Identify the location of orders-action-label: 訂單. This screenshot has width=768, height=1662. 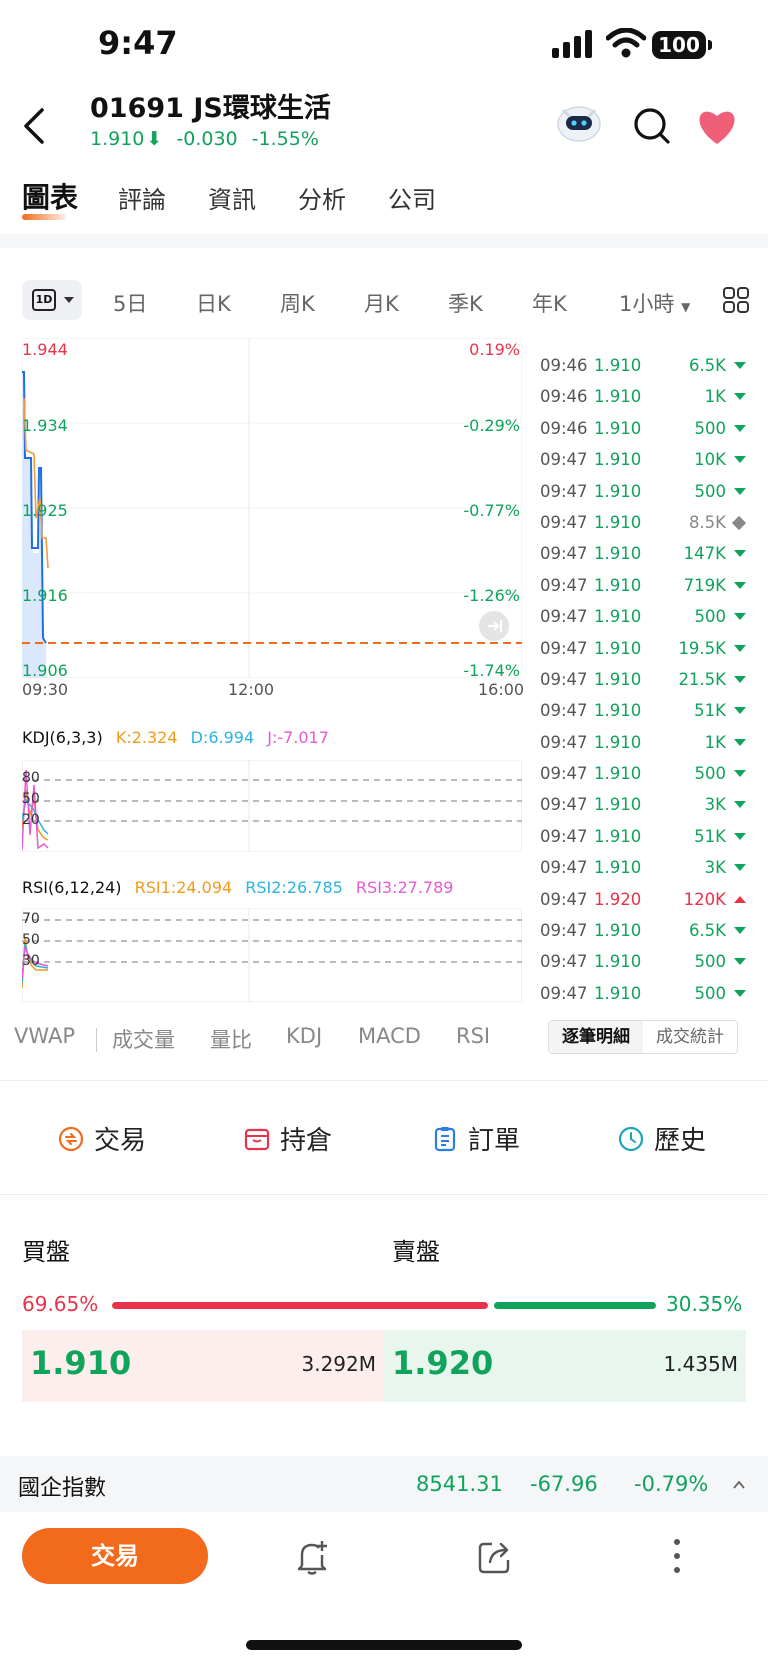
(494, 1141).